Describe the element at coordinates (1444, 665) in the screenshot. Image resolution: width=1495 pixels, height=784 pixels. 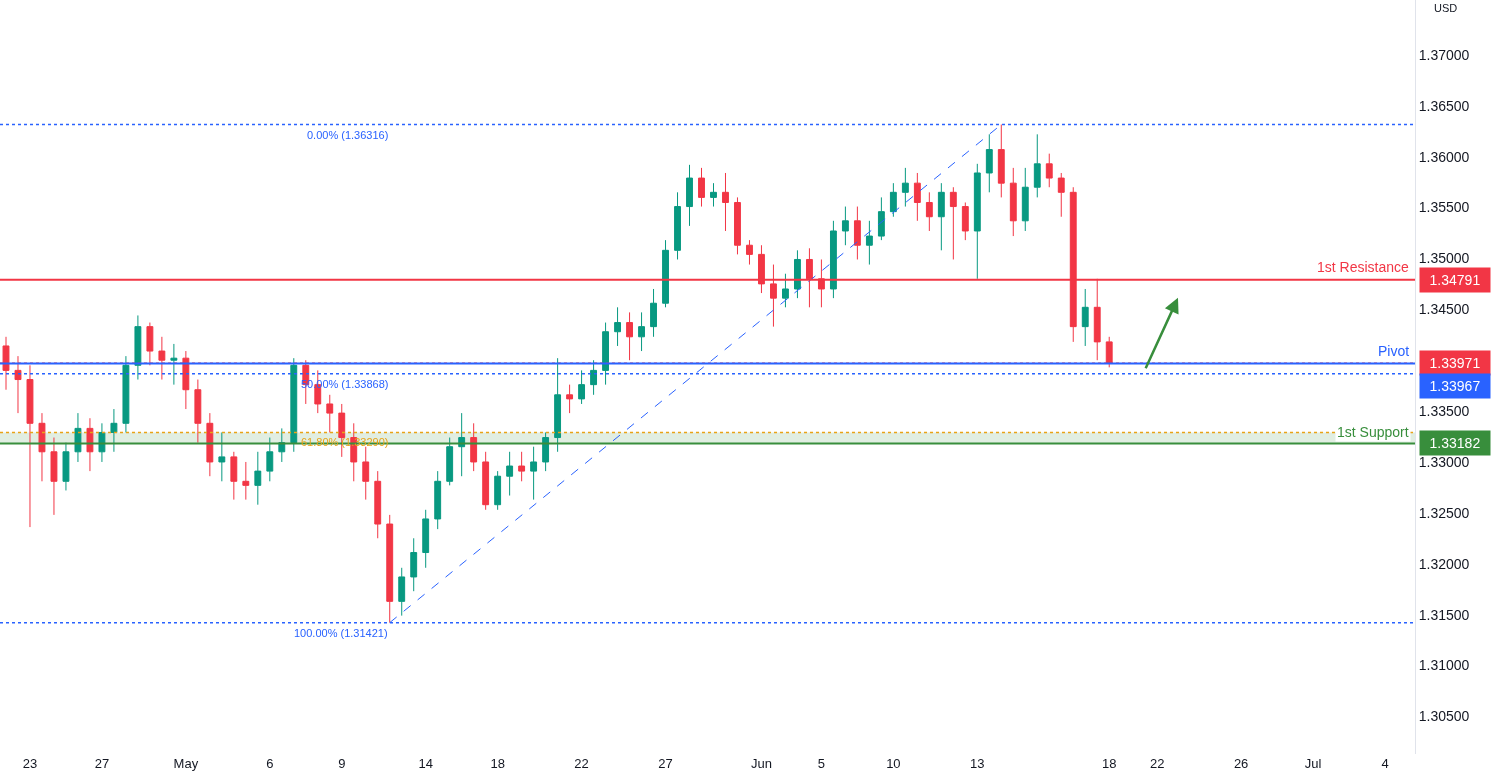
I see `y-tick-label: 1.31000` at that location.